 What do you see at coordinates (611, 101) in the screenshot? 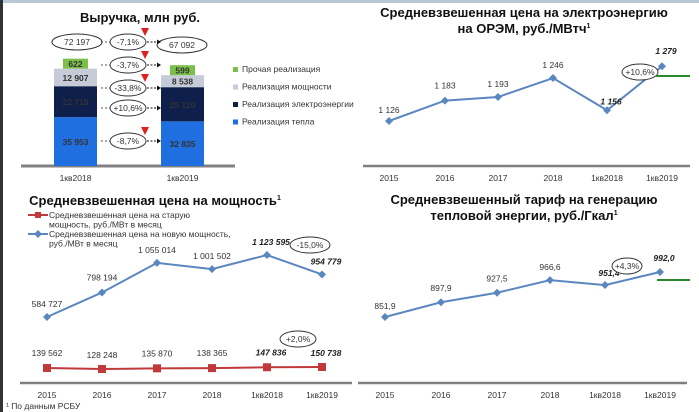
I see `data-label: 1 156` at bounding box center [611, 101].